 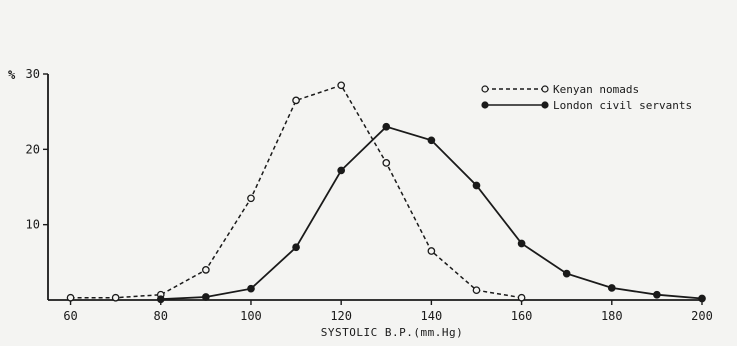 What do you see at coordinates (612, 316) in the screenshot?
I see `x-tick-label-180: 180` at bounding box center [612, 316].